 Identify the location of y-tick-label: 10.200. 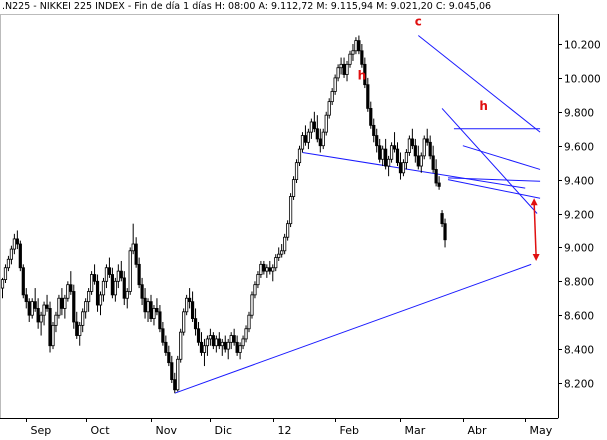
(582, 46).